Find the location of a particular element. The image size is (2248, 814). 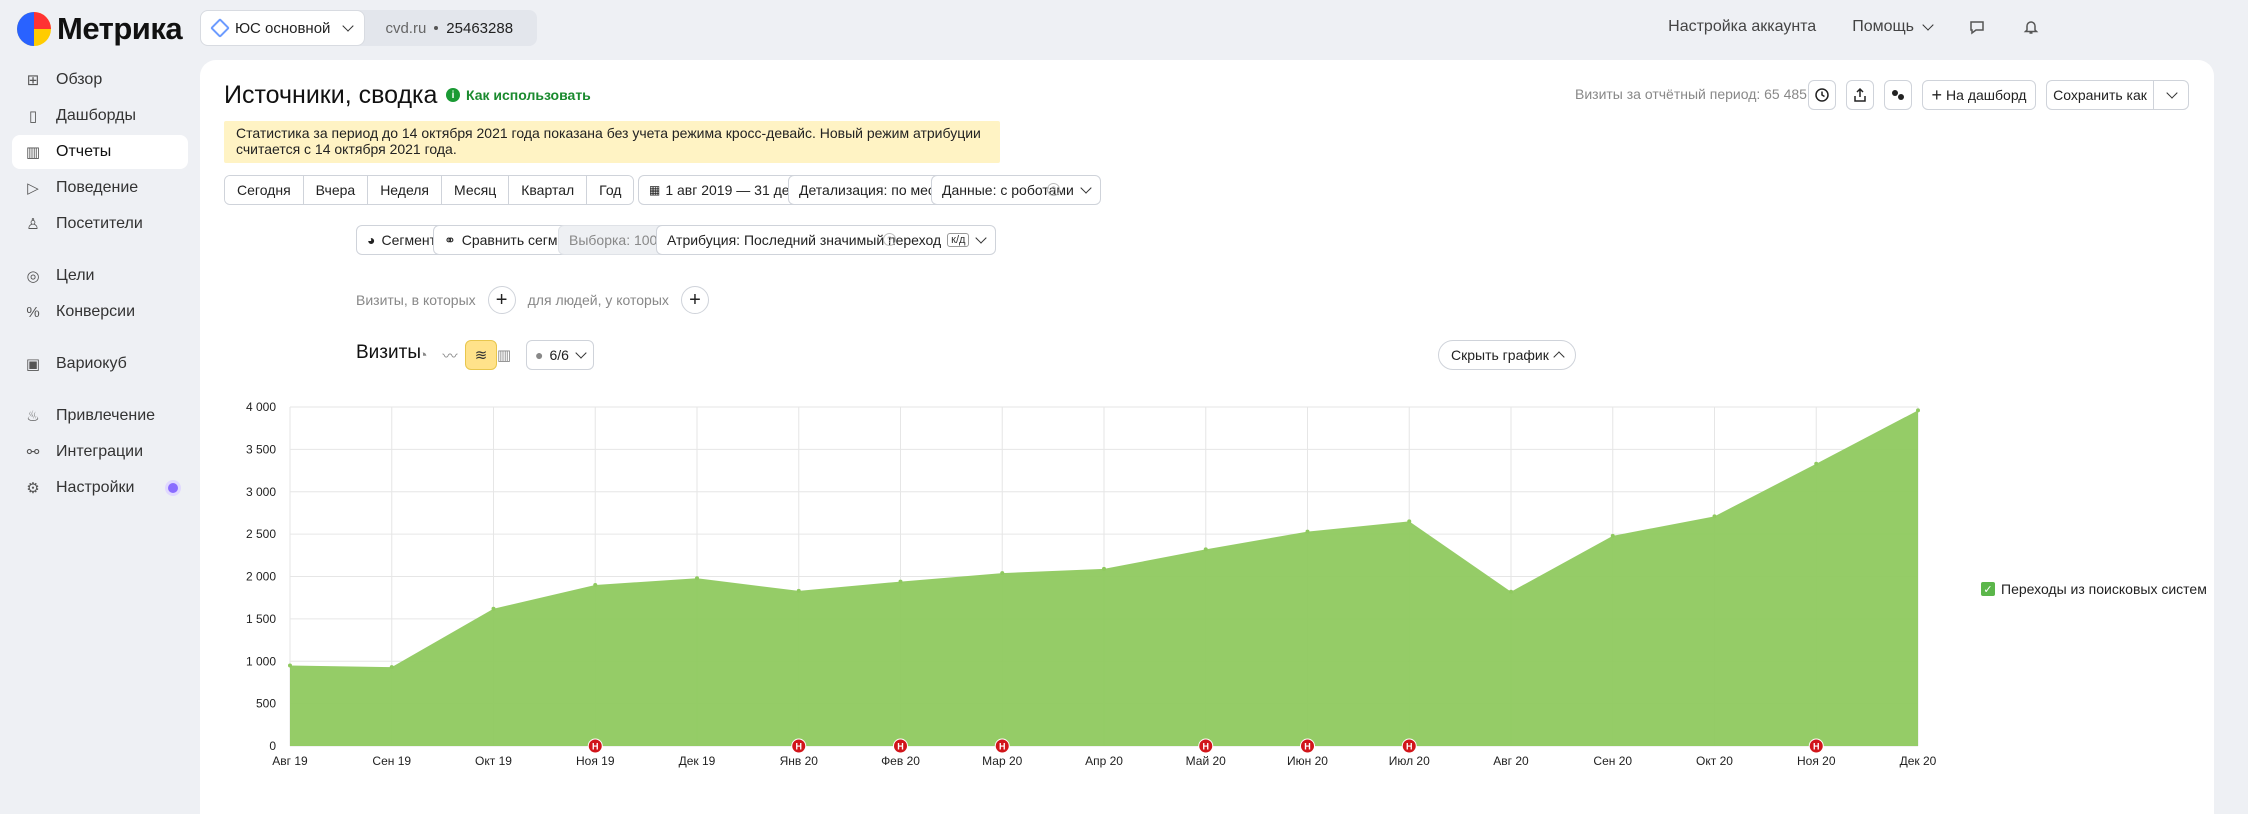

save-as-button: Сохранить как is located at coordinates (2100, 95).